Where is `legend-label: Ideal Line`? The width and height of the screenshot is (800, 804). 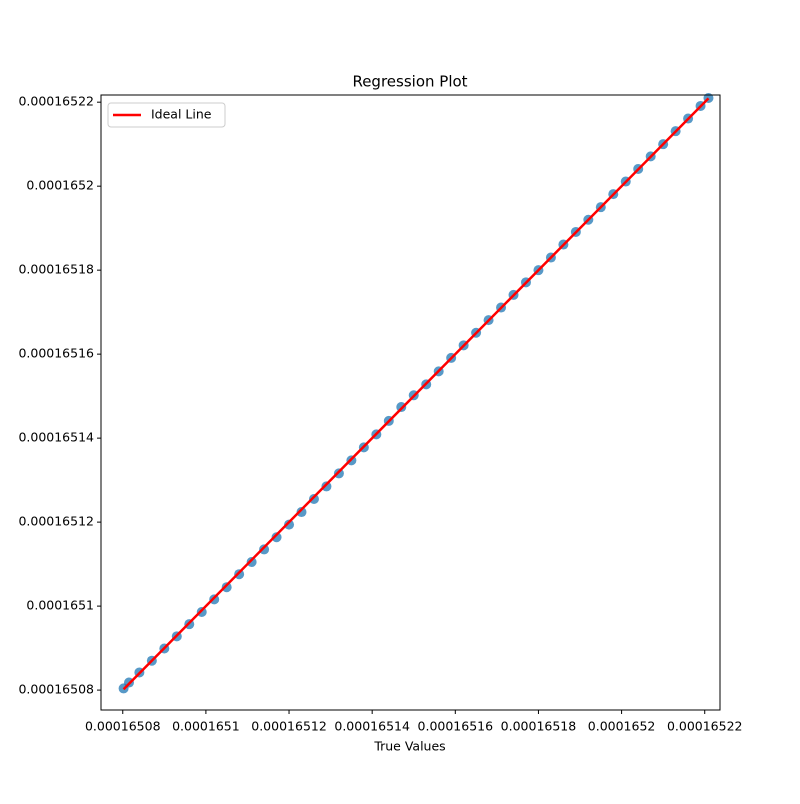 legend-label: Ideal Line is located at coordinates (181, 114).